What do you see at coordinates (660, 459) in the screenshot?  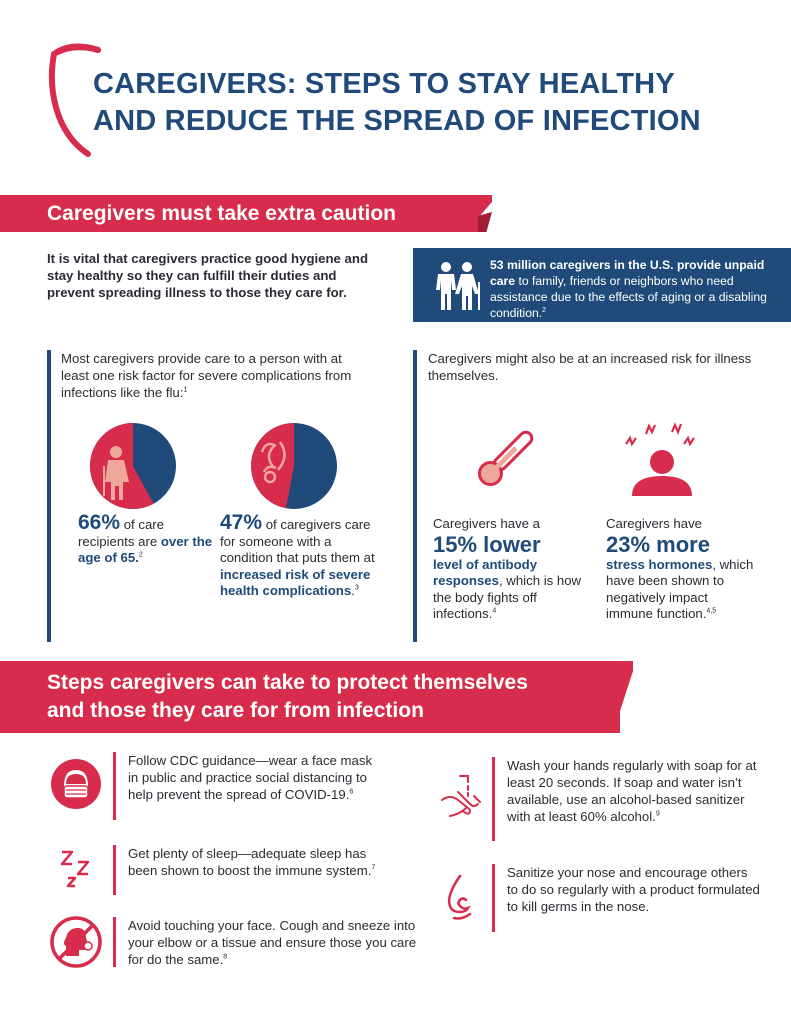 I see `stressed-person-icon` at bounding box center [660, 459].